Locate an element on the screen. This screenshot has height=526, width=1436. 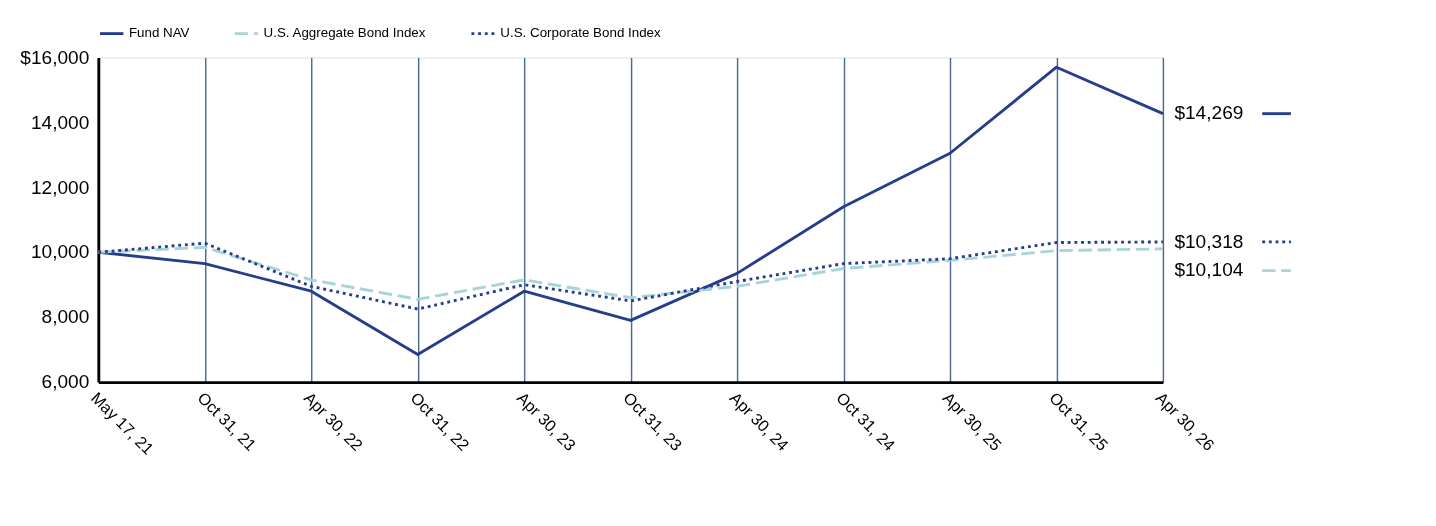
x-tick-label: Apr 30, 25 is located at coordinates (972, 421).